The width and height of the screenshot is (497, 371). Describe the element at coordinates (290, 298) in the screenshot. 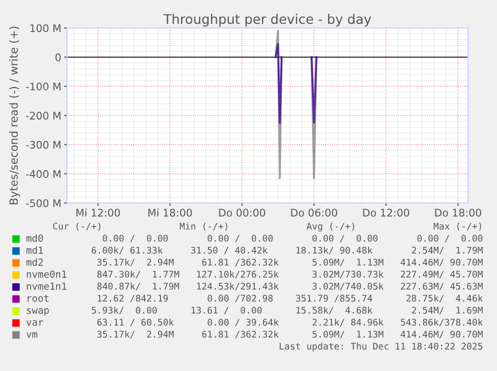

I see `text: 12.62 /842.19 0.00 /702.98 351.79 /855.74 28.75k/ 4.46k` at that location.